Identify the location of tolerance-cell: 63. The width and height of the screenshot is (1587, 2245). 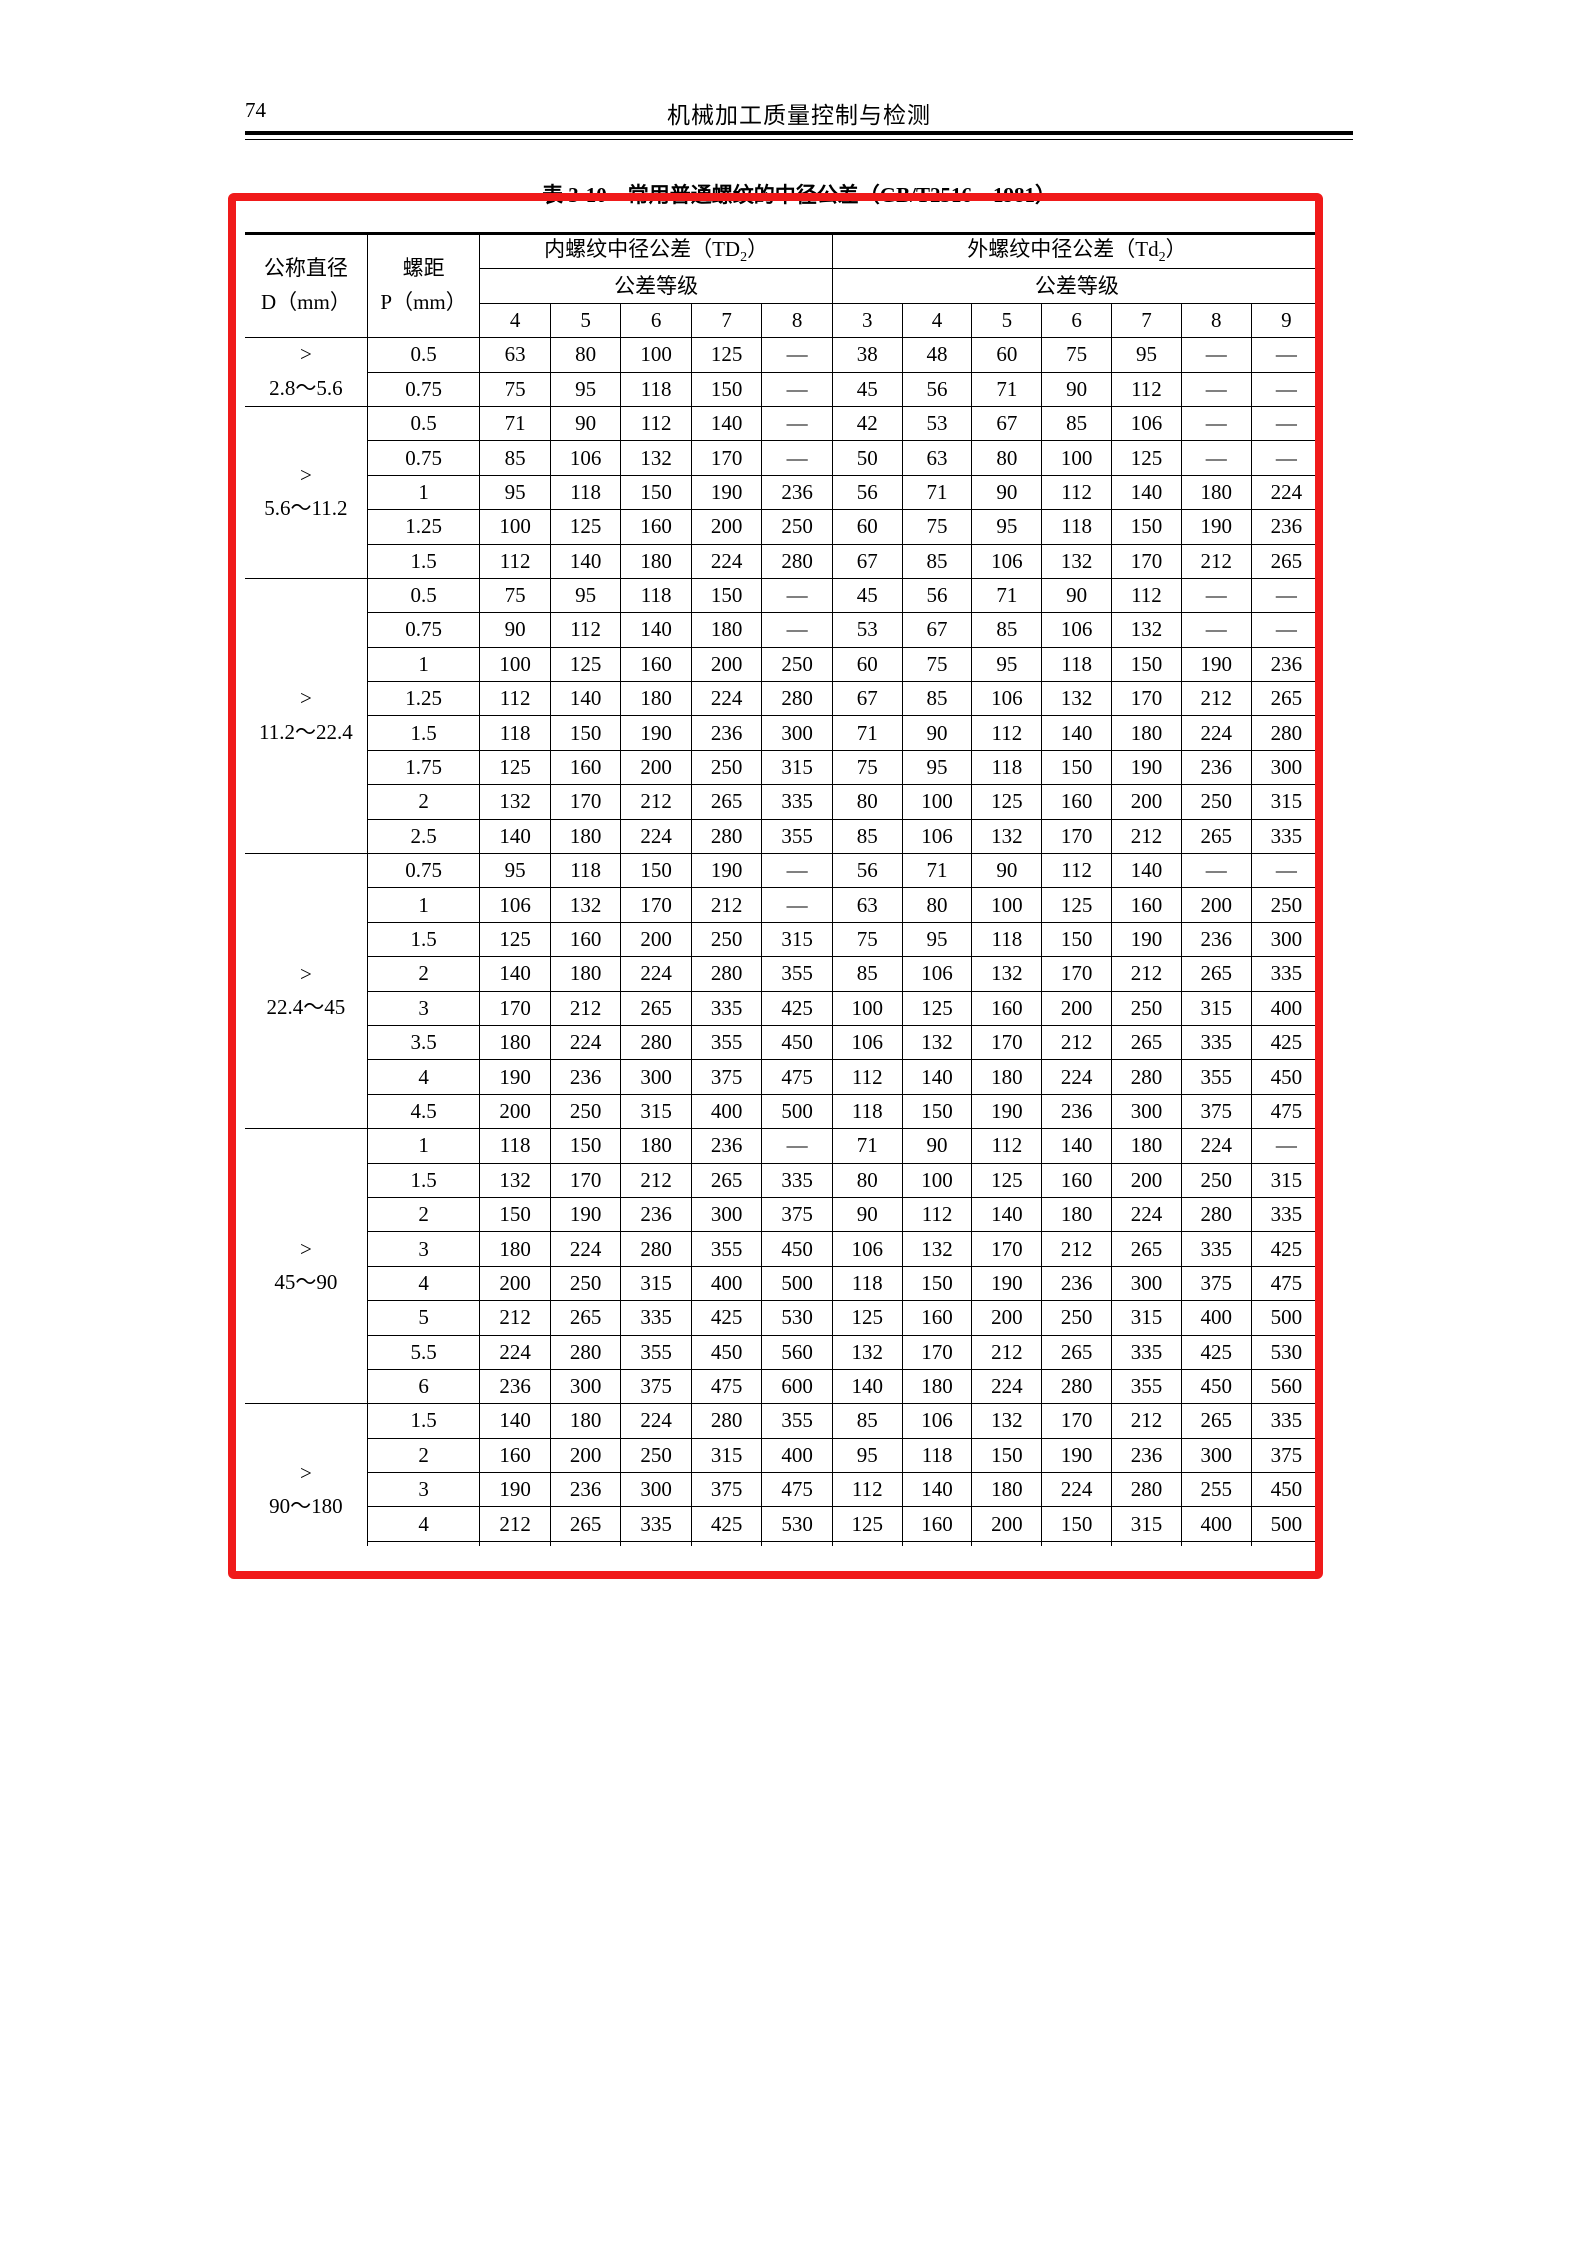
(936, 458).